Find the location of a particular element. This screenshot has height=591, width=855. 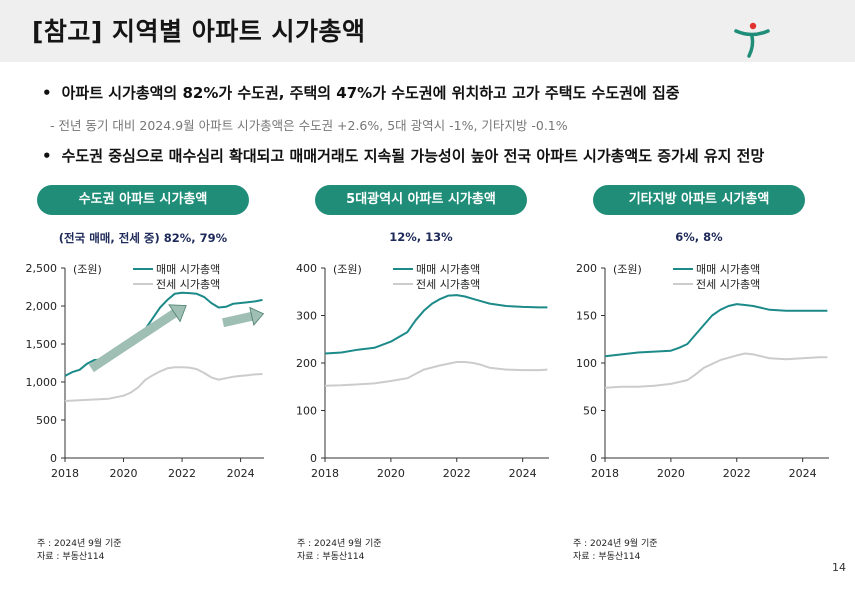

y-tick-label: 300 is located at coordinates (306, 316).